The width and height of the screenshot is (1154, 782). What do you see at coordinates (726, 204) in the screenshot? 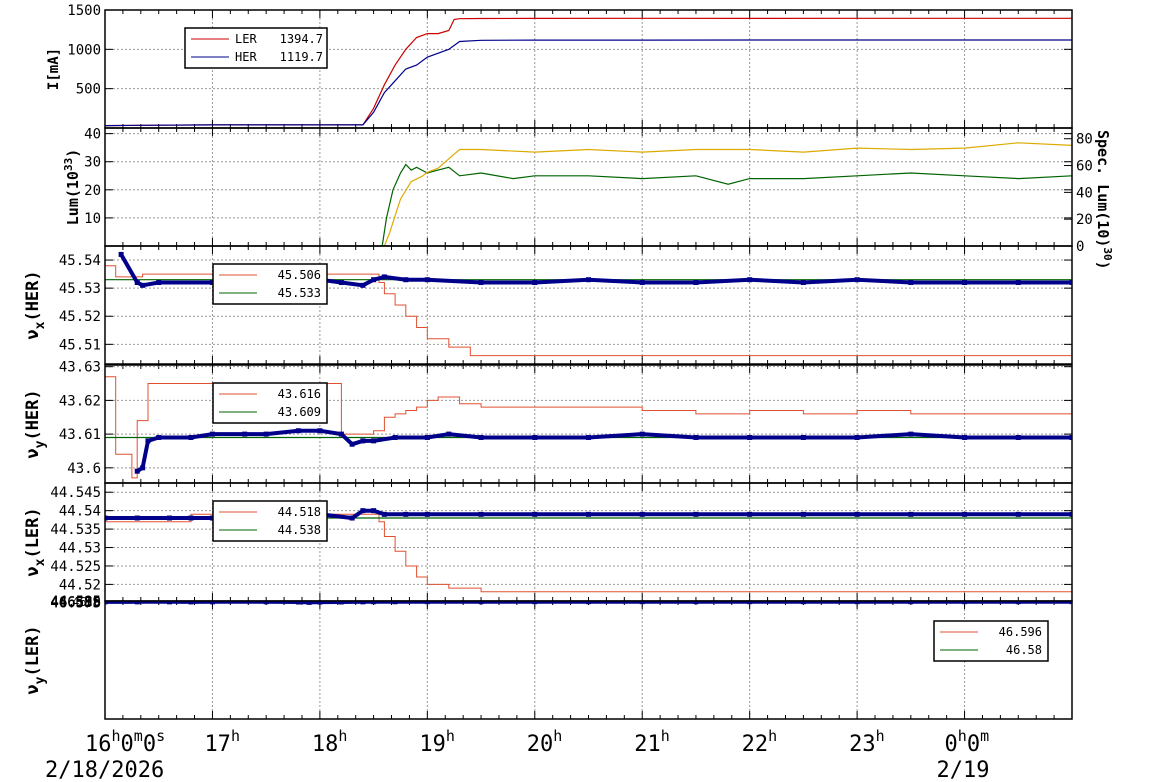
I see `series-line-Lum` at bounding box center [726, 204].